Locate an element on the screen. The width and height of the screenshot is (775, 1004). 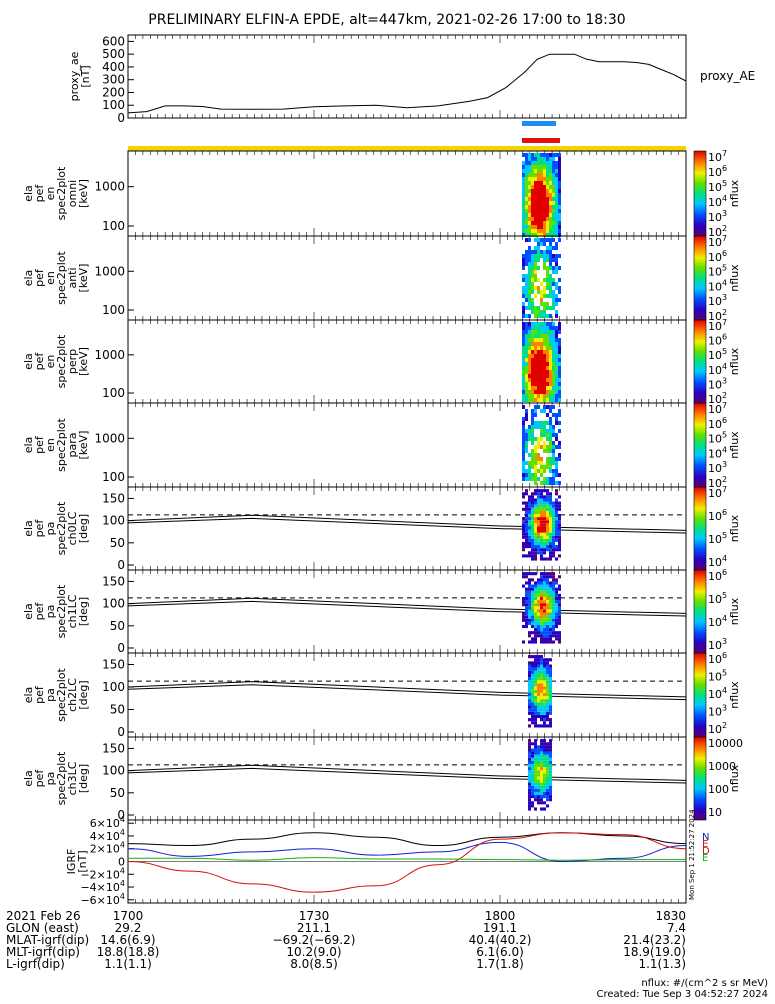
igrf-series-line is located at coordinates (407, 839).